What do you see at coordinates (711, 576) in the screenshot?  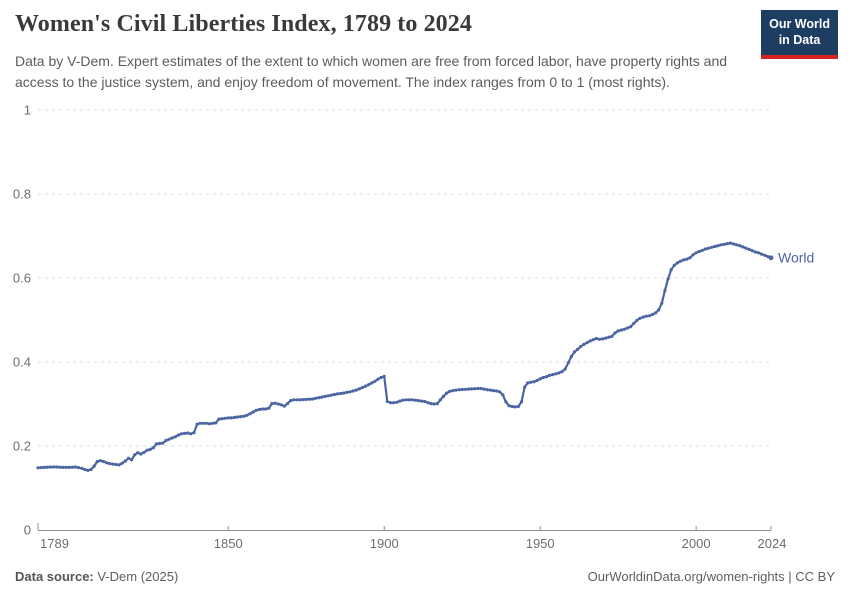 I see `credit-link: OurWorldinData.org/women-rights | CC BY` at bounding box center [711, 576].